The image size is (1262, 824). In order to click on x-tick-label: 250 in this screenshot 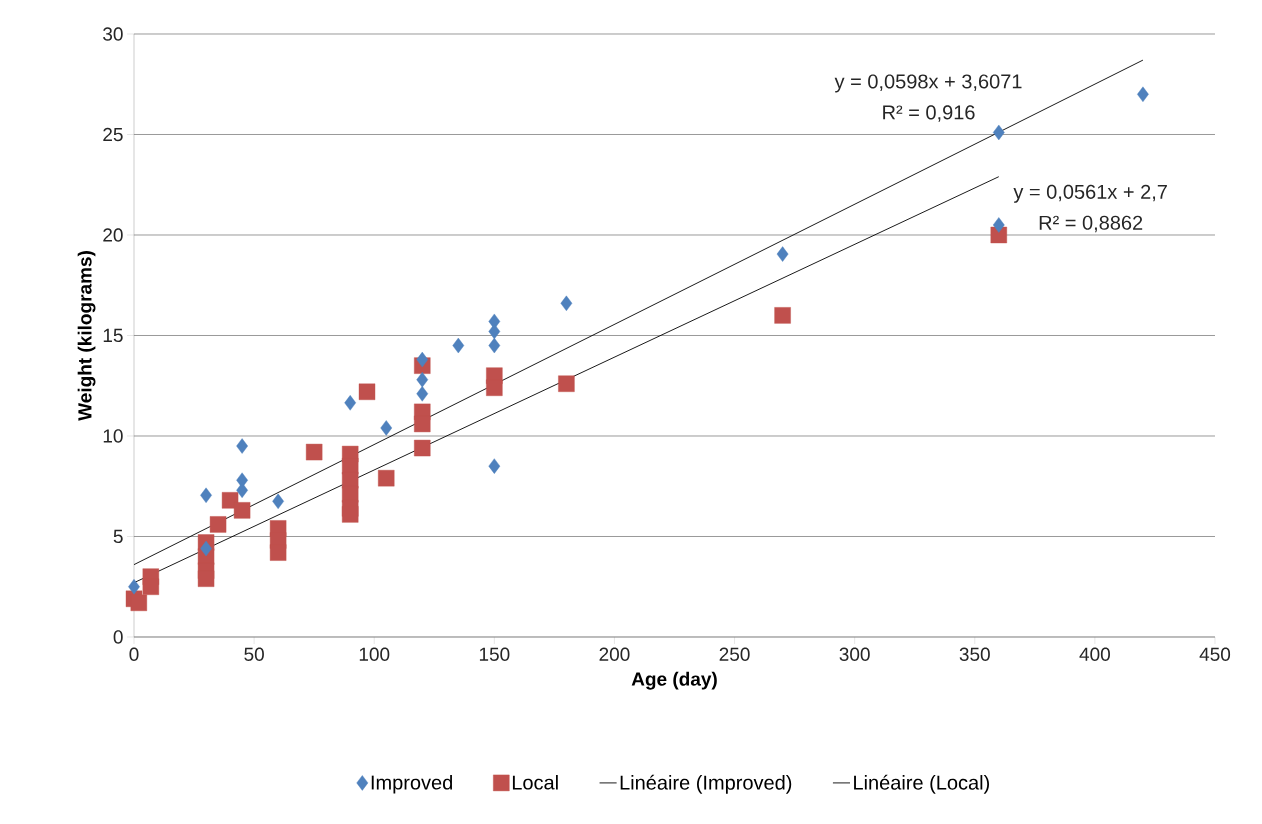, I will do `click(734, 654)`.